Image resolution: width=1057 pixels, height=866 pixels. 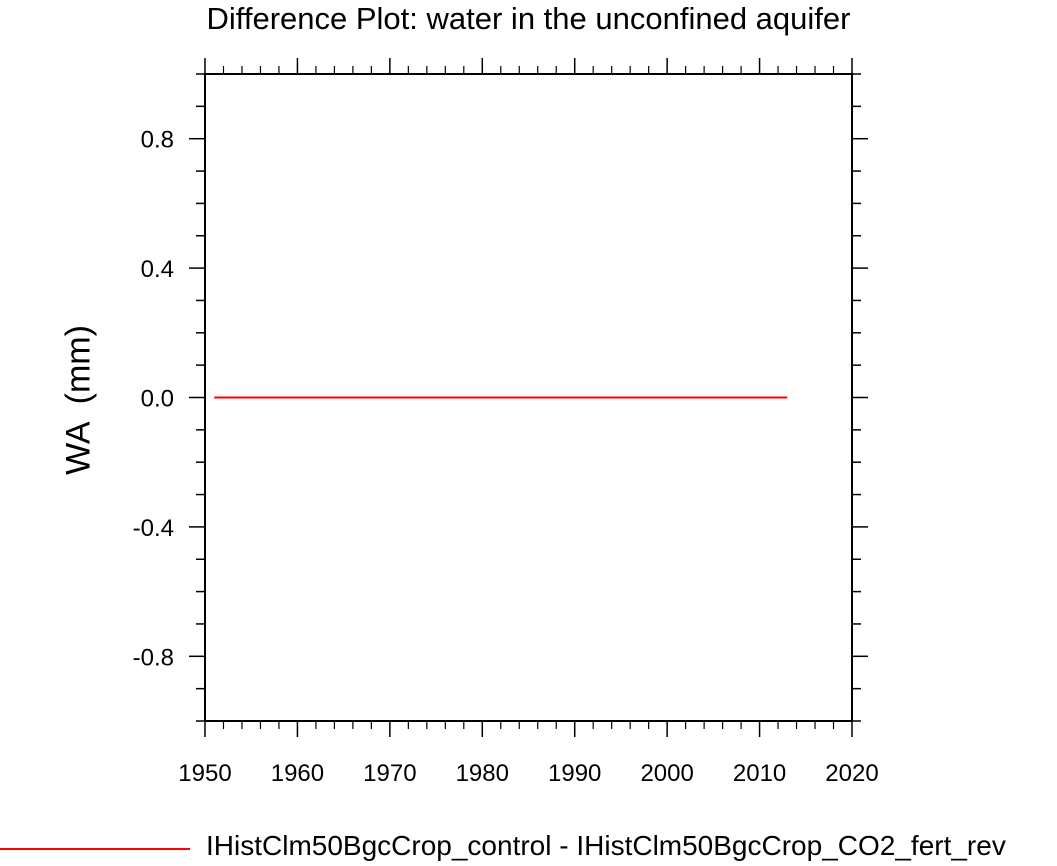 I want to click on x-tick-label: 1950, so click(x=204, y=773).